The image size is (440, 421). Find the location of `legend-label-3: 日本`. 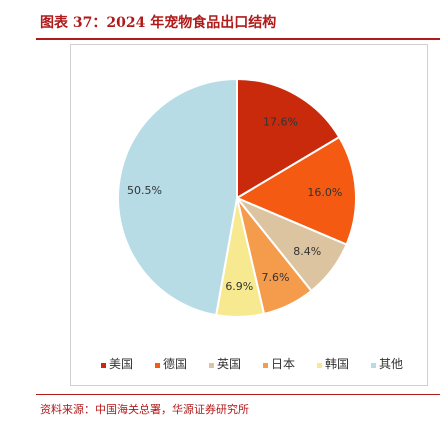

legend-label-3: 日本 is located at coordinates (283, 364).